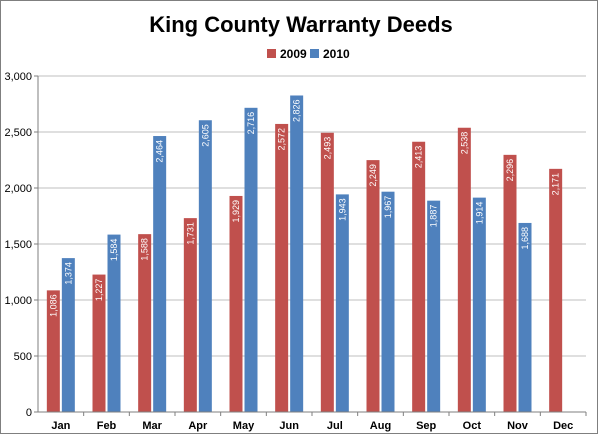 This screenshot has height=437, width=600. I want to click on data-label-2009-mar: 1,588, so click(145, 249).